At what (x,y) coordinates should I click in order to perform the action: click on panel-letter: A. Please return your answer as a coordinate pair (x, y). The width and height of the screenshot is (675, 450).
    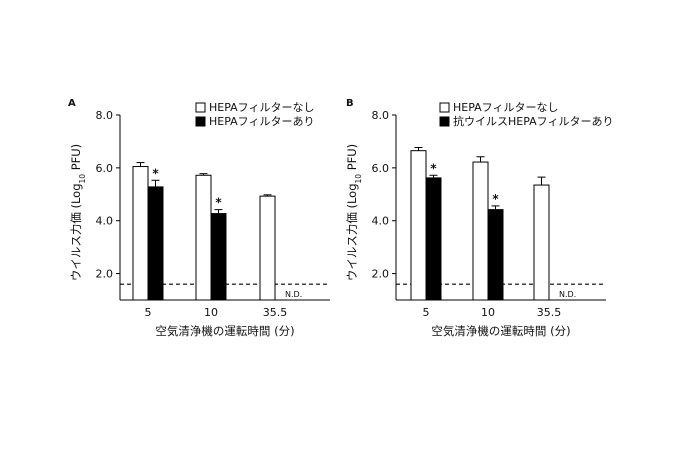
    Looking at the image, I should click on (72, 103).